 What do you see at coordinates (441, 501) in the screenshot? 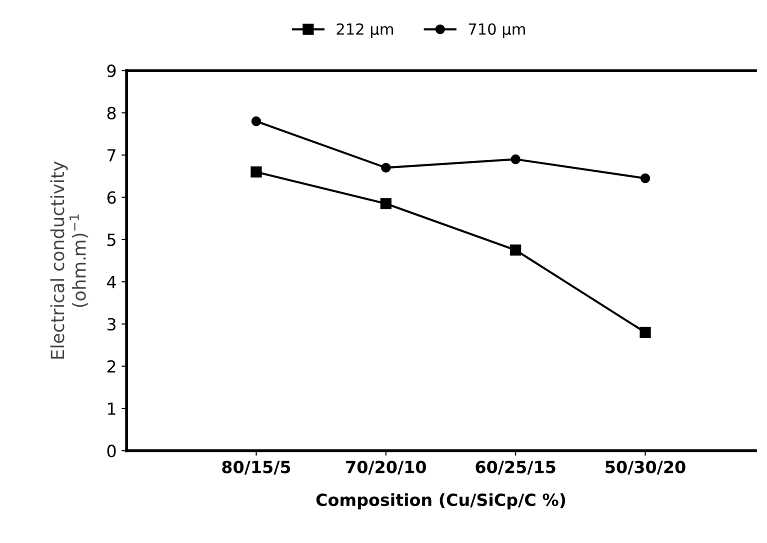
I see `x-axis-title: Composition (Cu/SiCp/C %)` at bounding box center [441, 501].